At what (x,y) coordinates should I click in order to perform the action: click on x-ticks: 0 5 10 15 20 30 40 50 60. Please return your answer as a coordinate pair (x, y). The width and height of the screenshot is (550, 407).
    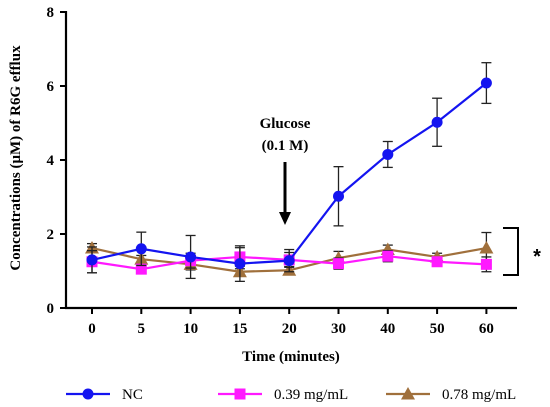
    Looking at the image, I should click on (291, 322).